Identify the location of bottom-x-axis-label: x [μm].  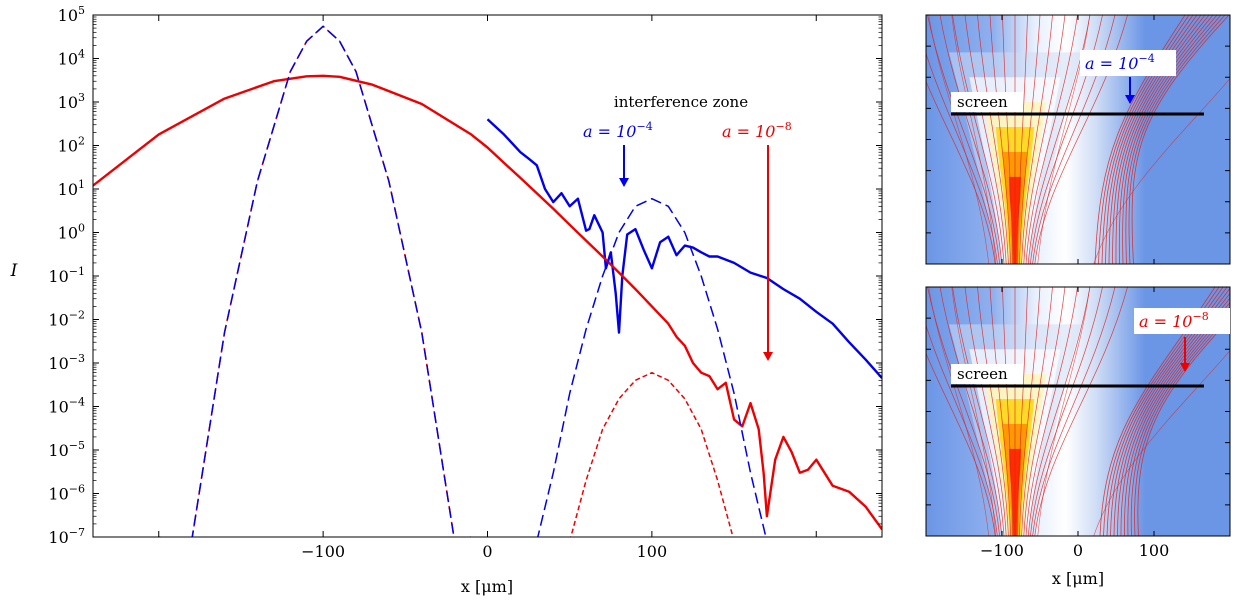
(1078, 578).